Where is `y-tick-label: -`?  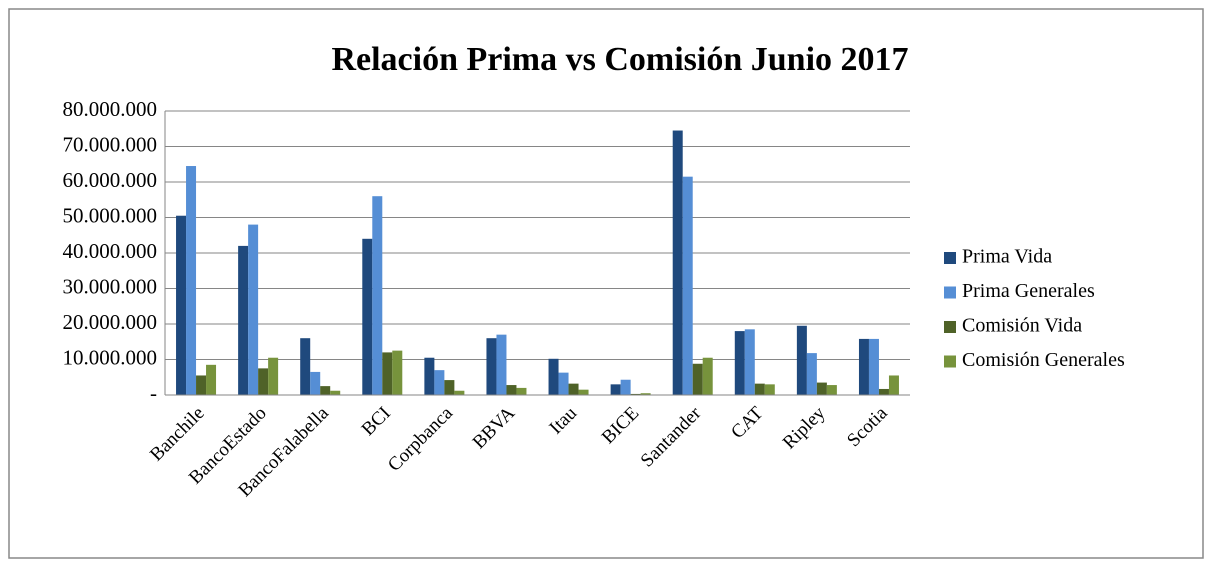 y-tick-label: - is located at coordinates (153, 393).